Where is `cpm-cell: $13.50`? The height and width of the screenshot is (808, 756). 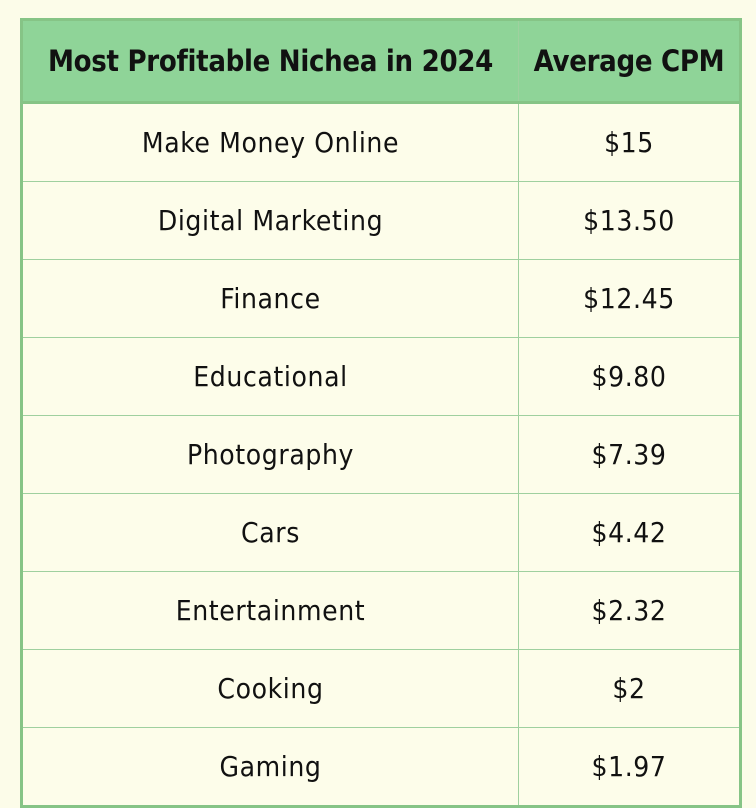 cpm-cell: $13.50 is located at coordinates (629, 220).